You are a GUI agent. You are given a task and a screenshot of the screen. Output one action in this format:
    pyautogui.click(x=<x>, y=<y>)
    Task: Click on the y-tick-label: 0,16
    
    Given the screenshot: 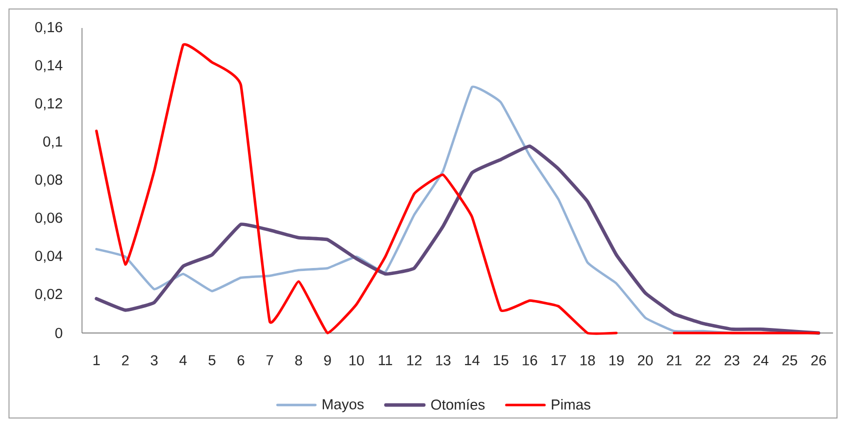 What is the action you would take?
    pyautogui.click(x=48, y=28)
    